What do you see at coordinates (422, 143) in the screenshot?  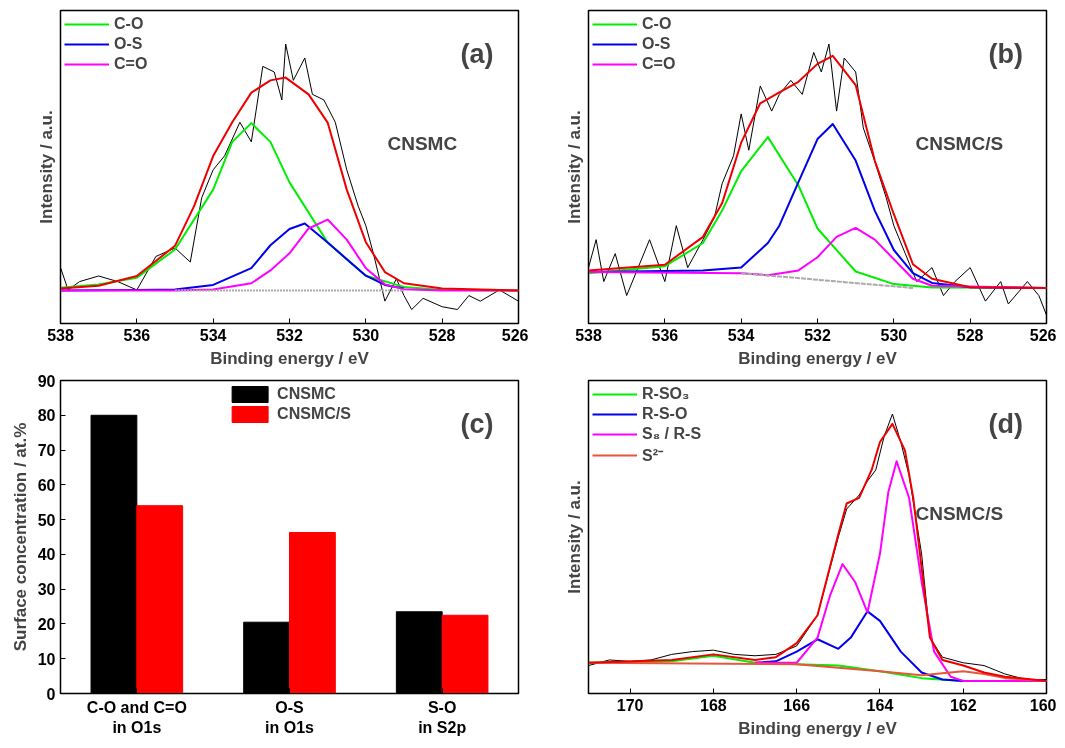 I see `annotation: CNSMC` at bounding box center [422, 143].